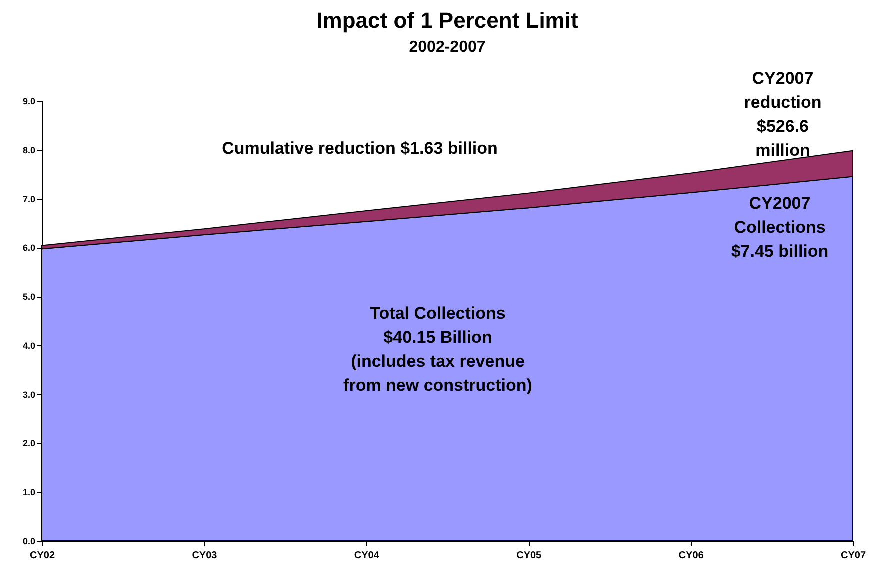  What do you see at coordinates (29, 345) in the screenshot?
I see `y-tick-label: 4.0` at bounding box center [29, 345].